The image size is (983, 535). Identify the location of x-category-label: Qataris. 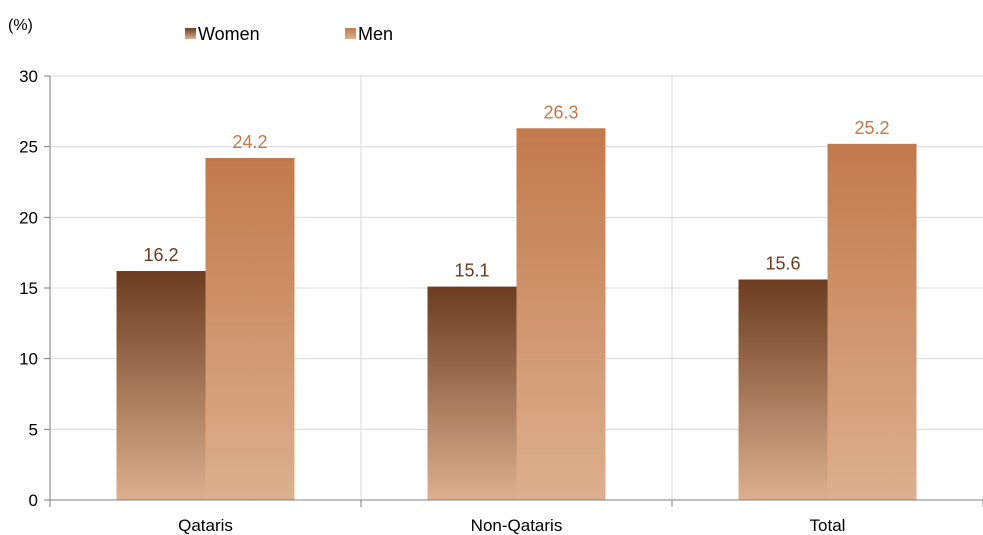
(205, 525).